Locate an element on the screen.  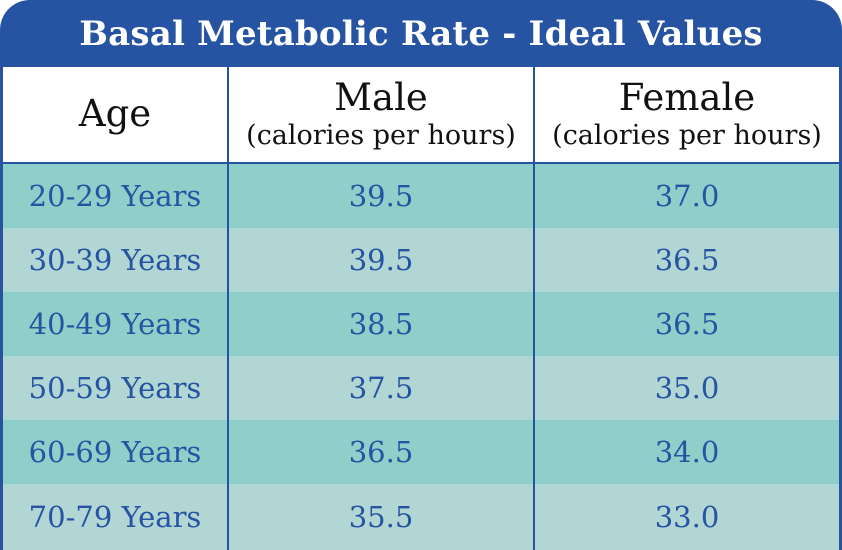
cell-female: 35.0 is located at coordinates (687, 388).